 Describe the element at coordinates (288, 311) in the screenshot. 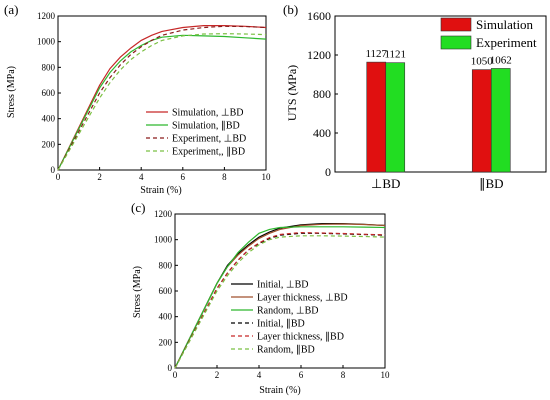

I see `legend-label-3: Random, ⊥BD` at that location.